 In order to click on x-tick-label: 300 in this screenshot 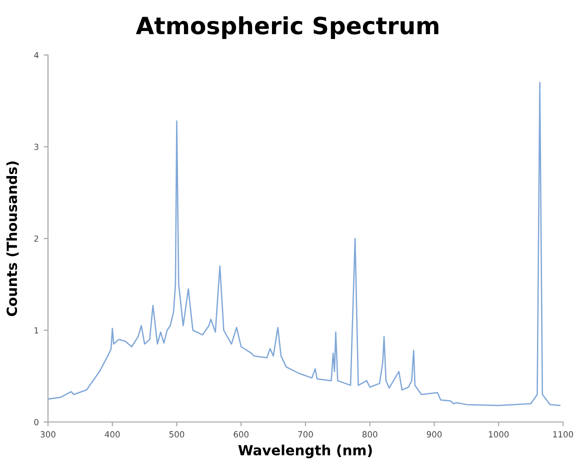, I will do `click(48, 434)`.